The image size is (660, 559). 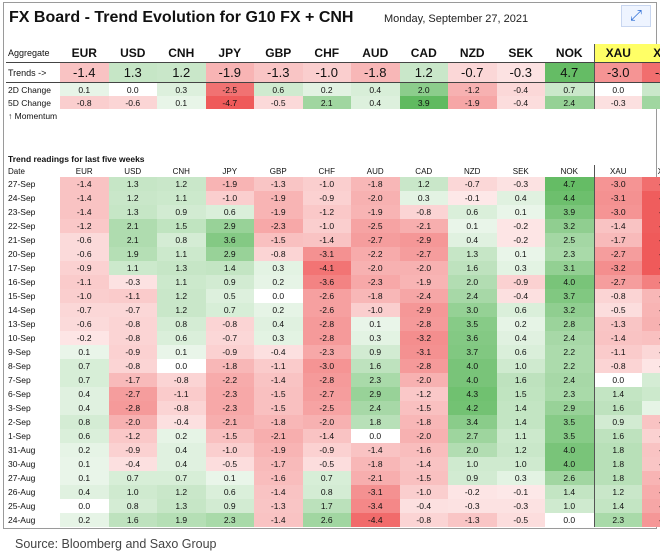 What do you see at coordinates (229, 478) in the screenshot?
I see `cell-jpy: 0.1` at bounding box center [229, 478].